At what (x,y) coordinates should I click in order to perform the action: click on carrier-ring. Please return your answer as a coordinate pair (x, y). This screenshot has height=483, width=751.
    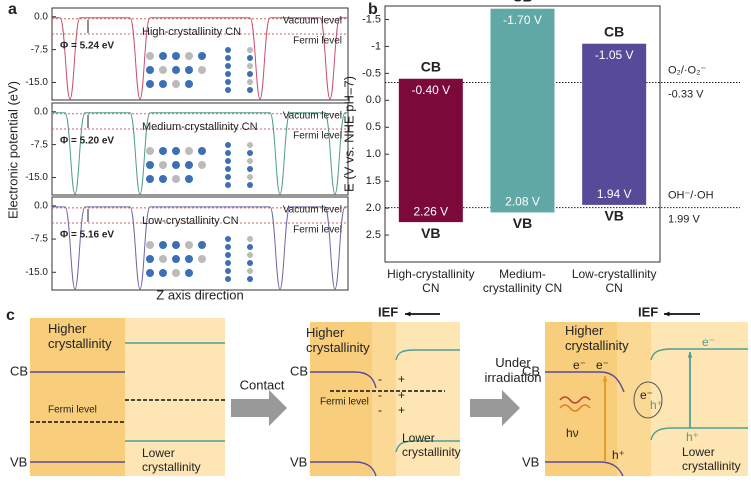
    Looking at the image, I should click on (648, 400).